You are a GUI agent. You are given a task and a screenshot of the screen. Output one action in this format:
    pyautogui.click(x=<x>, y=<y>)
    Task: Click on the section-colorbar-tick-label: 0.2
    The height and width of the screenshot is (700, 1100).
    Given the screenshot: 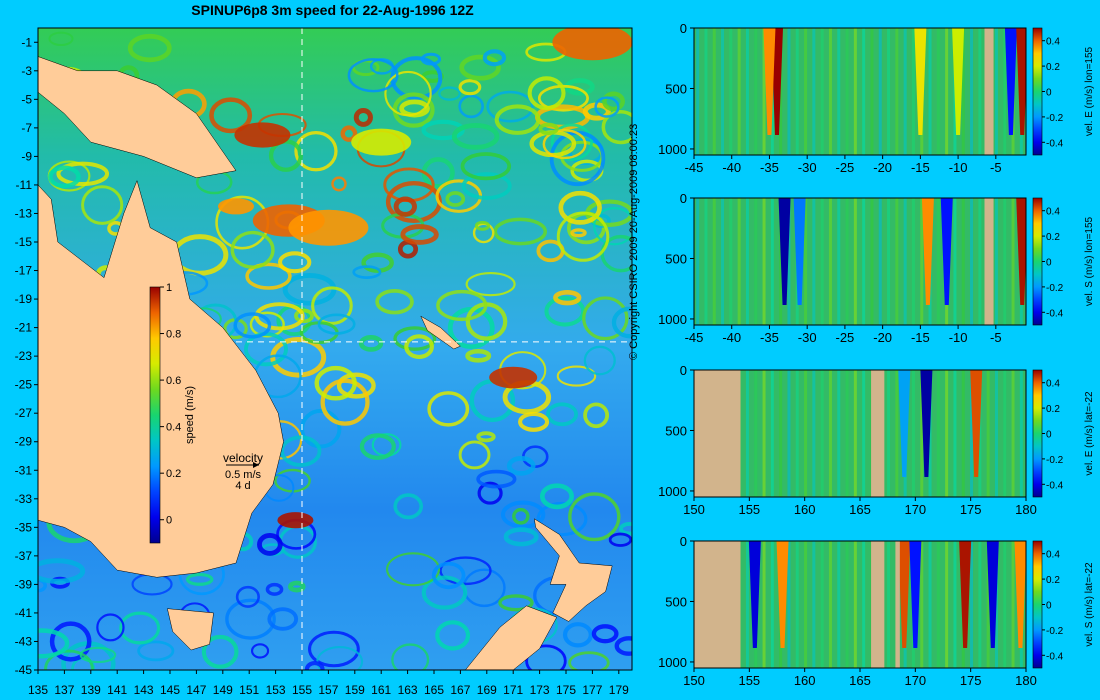 What is the action you would take?
    pyautogui.click(x=1053, y=237)
    